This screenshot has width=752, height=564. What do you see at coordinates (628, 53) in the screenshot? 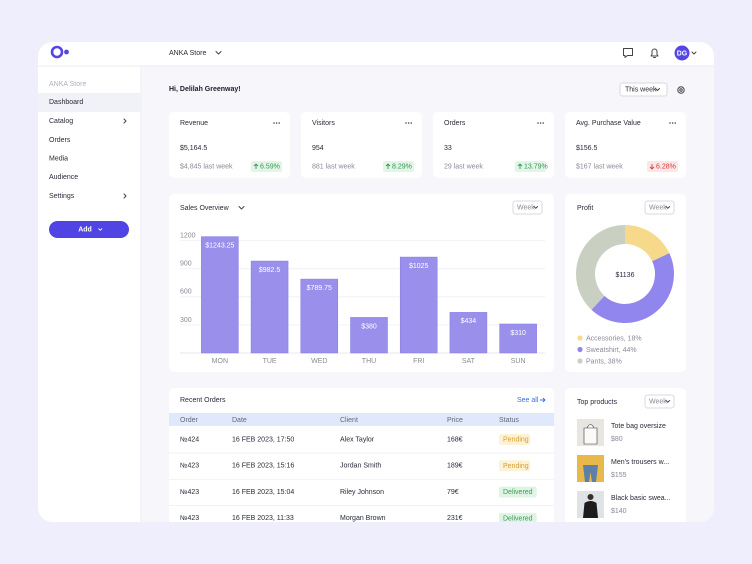
I see `messages-icon` at bounding box center [628, 53].